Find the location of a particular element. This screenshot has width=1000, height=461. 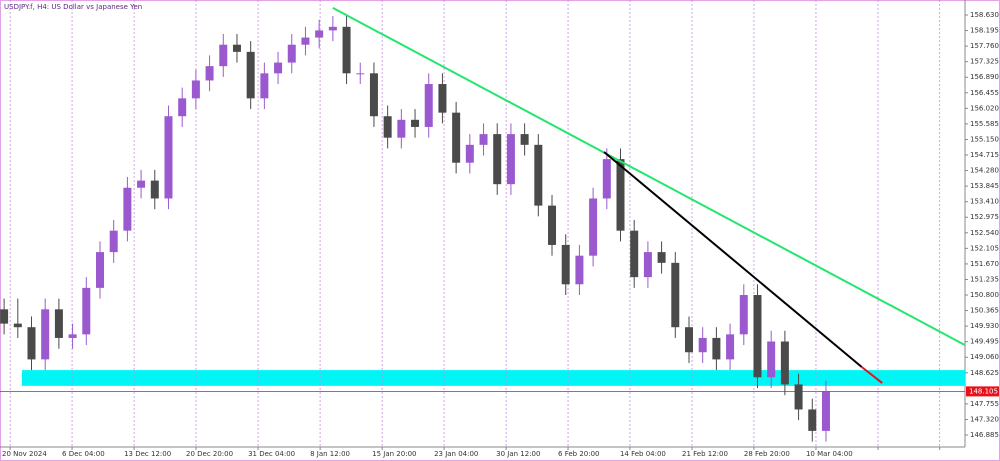

y-tick-label: 154.715 is located at coordinates (984, 155).